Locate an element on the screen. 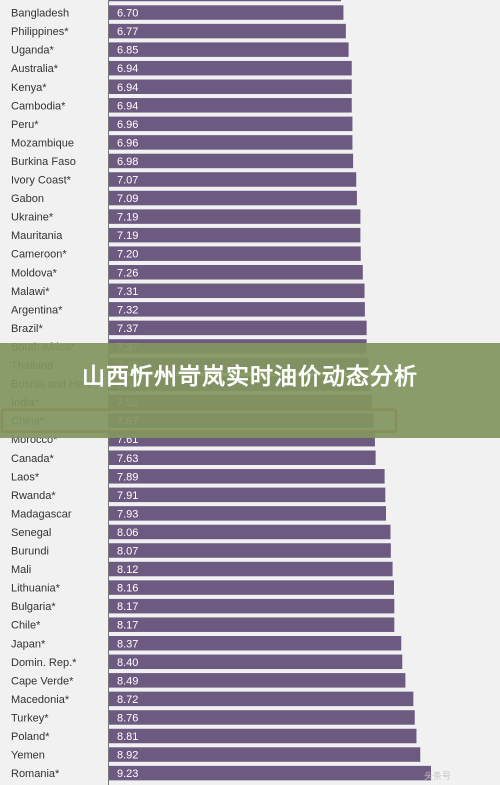  category-label: Moldova* is located at coordinates (34, 273).